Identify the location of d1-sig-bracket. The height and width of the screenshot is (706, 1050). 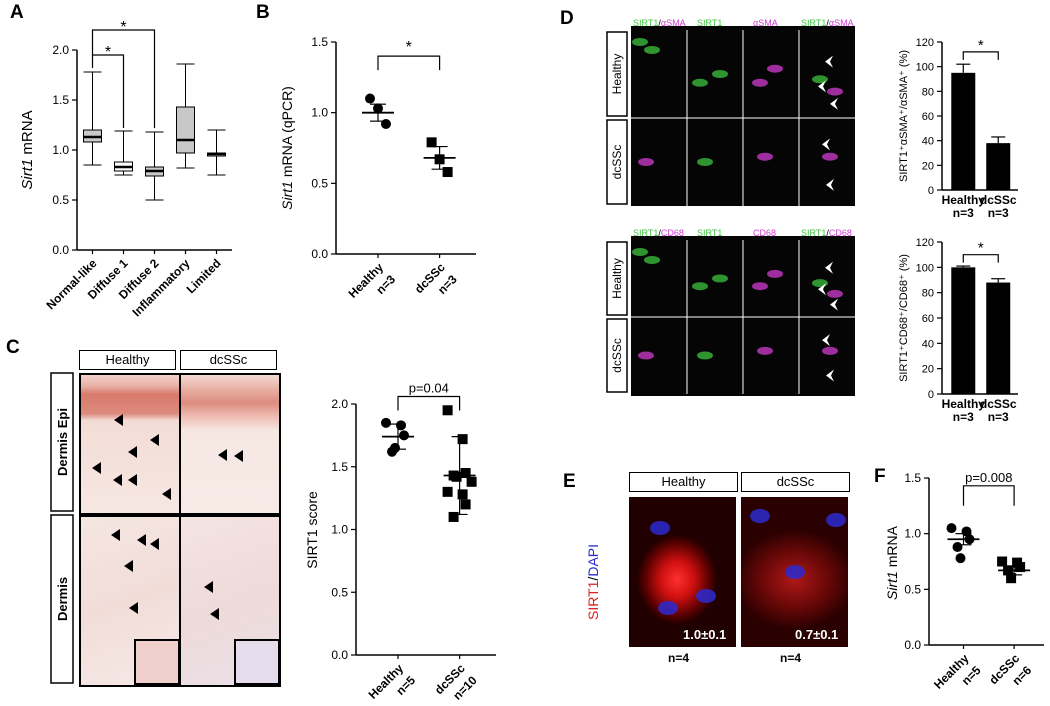
(980, 55).